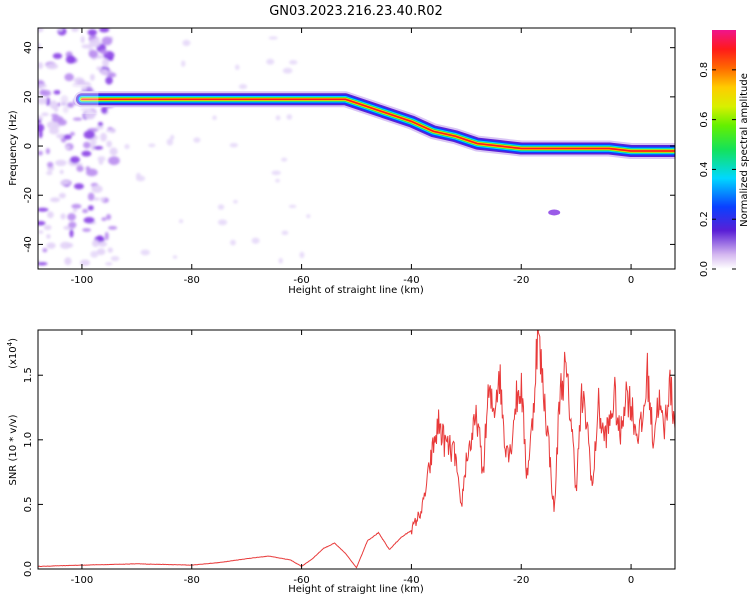 This screenshot has height=600, width=750. Describe the element at coordinates (10, 343) in the screenshot. I see `snr-scale-exponent: 4` at that location.